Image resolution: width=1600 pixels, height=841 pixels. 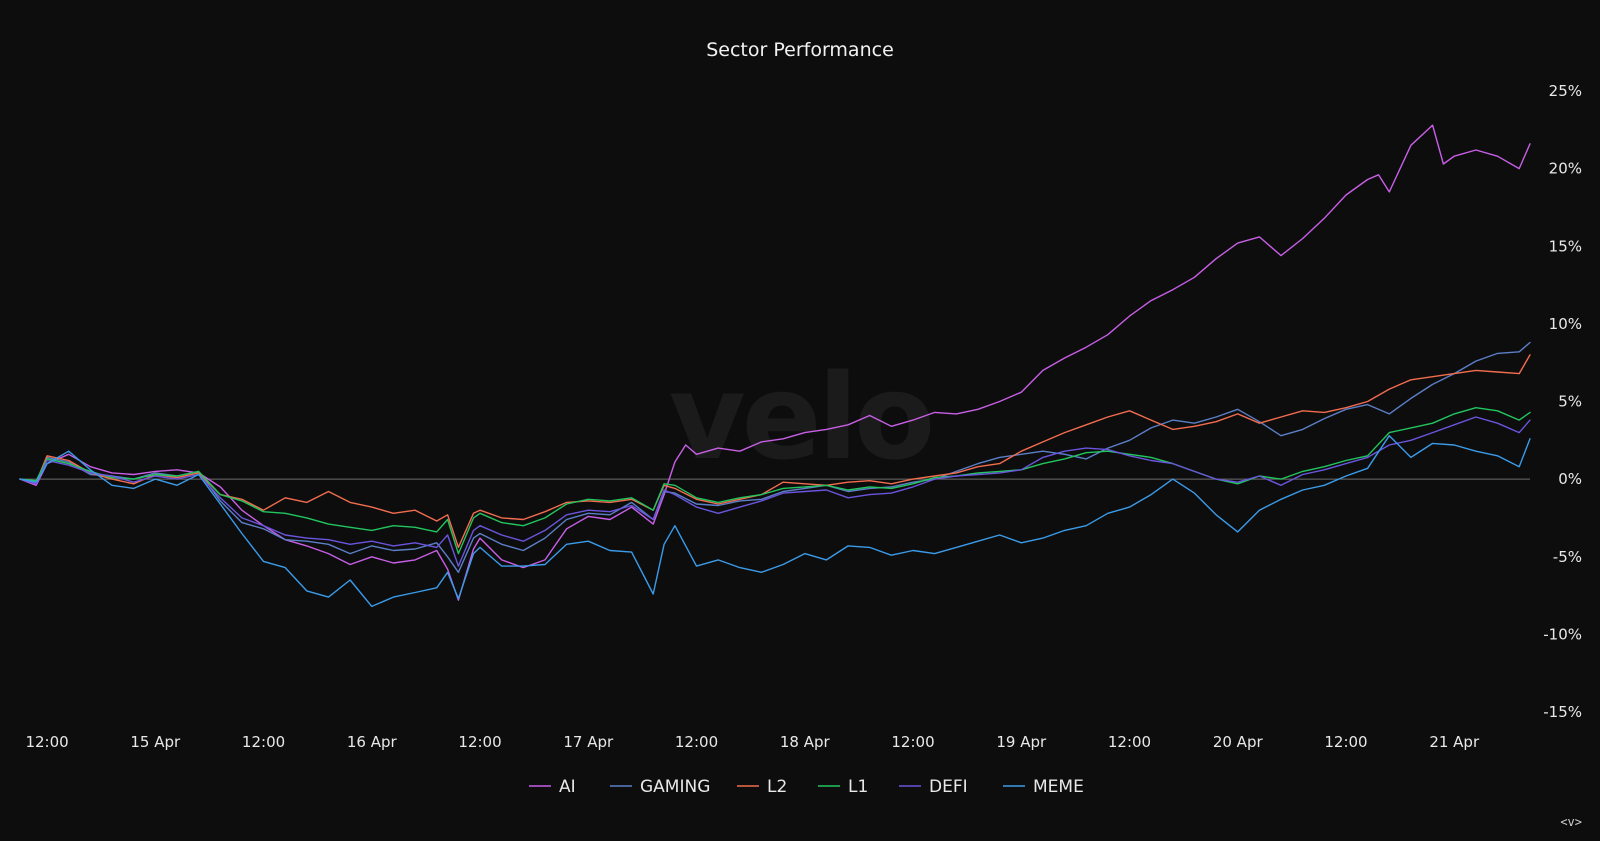 What do you see at coordinates (1571, 822) in the screenshot?
I see `expand-toggle-icon: <v>` at bounding box center [1571, 822].